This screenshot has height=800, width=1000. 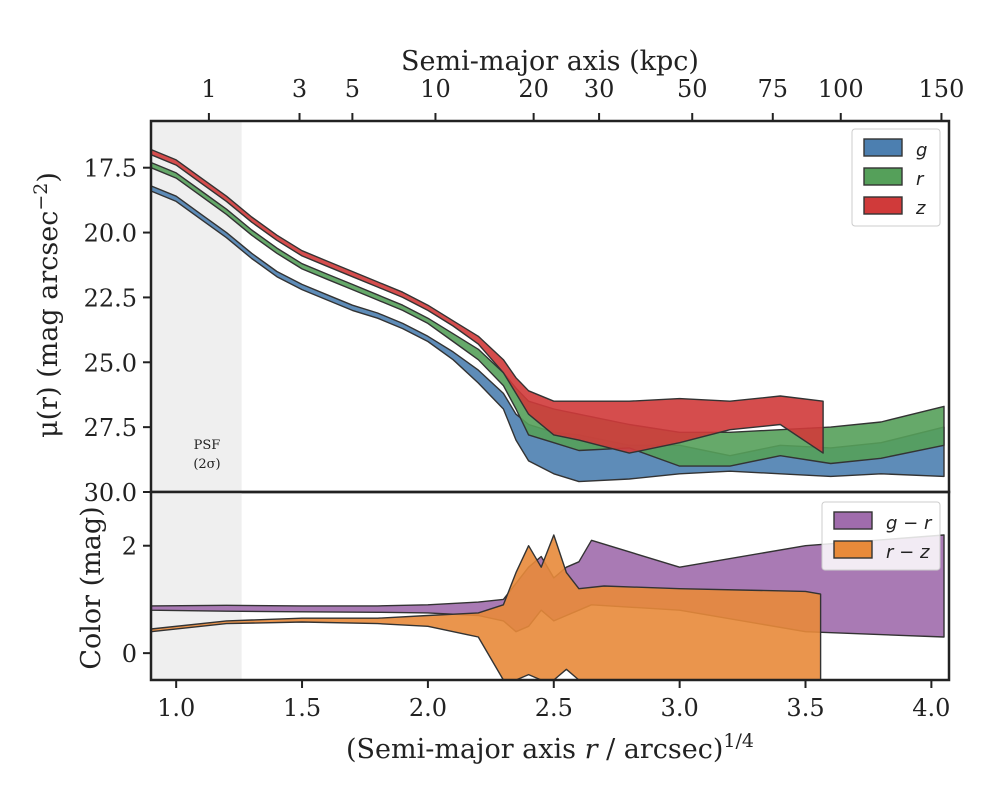 What do you see at coordinates (928, 523) in the screenshot?
I see `legend-label-b: r` at bounding box center [928, 523].